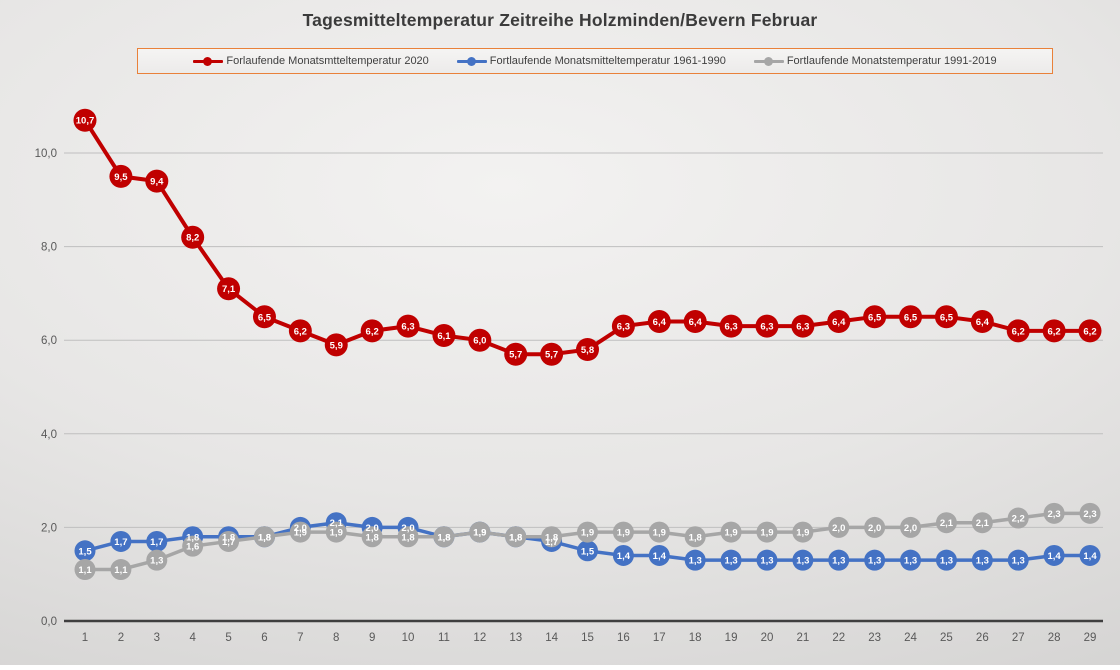  I want to click on data-label-s1-d11: 1,8, so click(443, 537).